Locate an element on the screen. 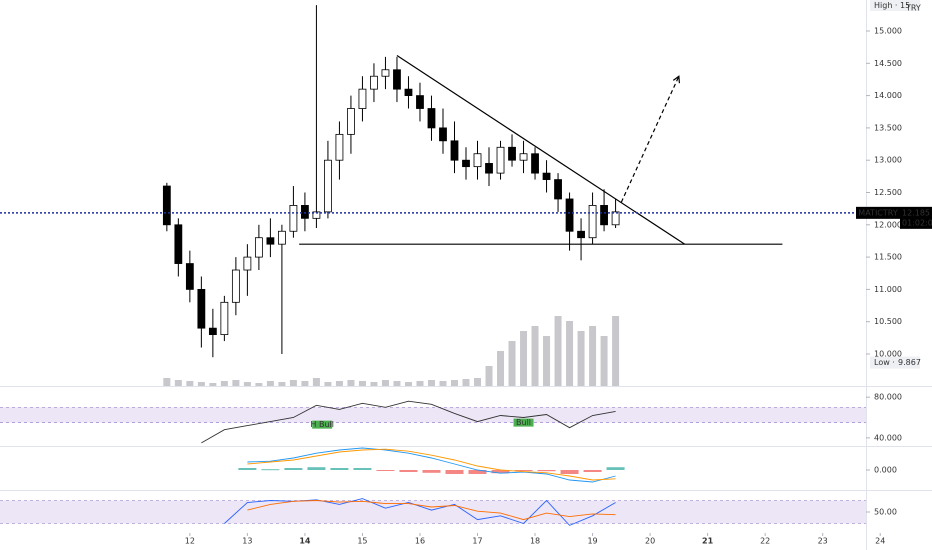 Image resolution: width=932 pixels, height=550 pixels. high-box is located at coordinates (895, 5).